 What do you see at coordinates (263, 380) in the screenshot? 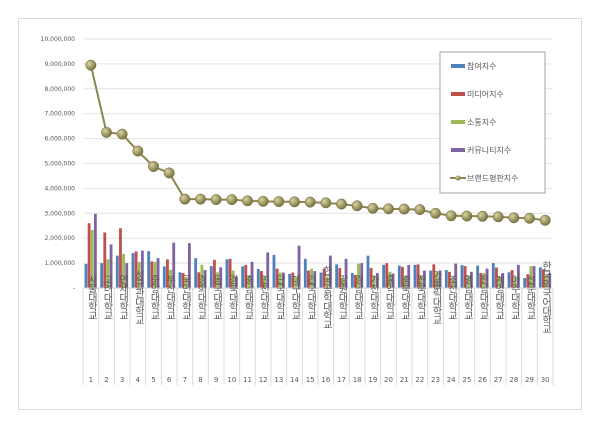
I see `x-rank-label: 12` at bounding box center [263, 380].